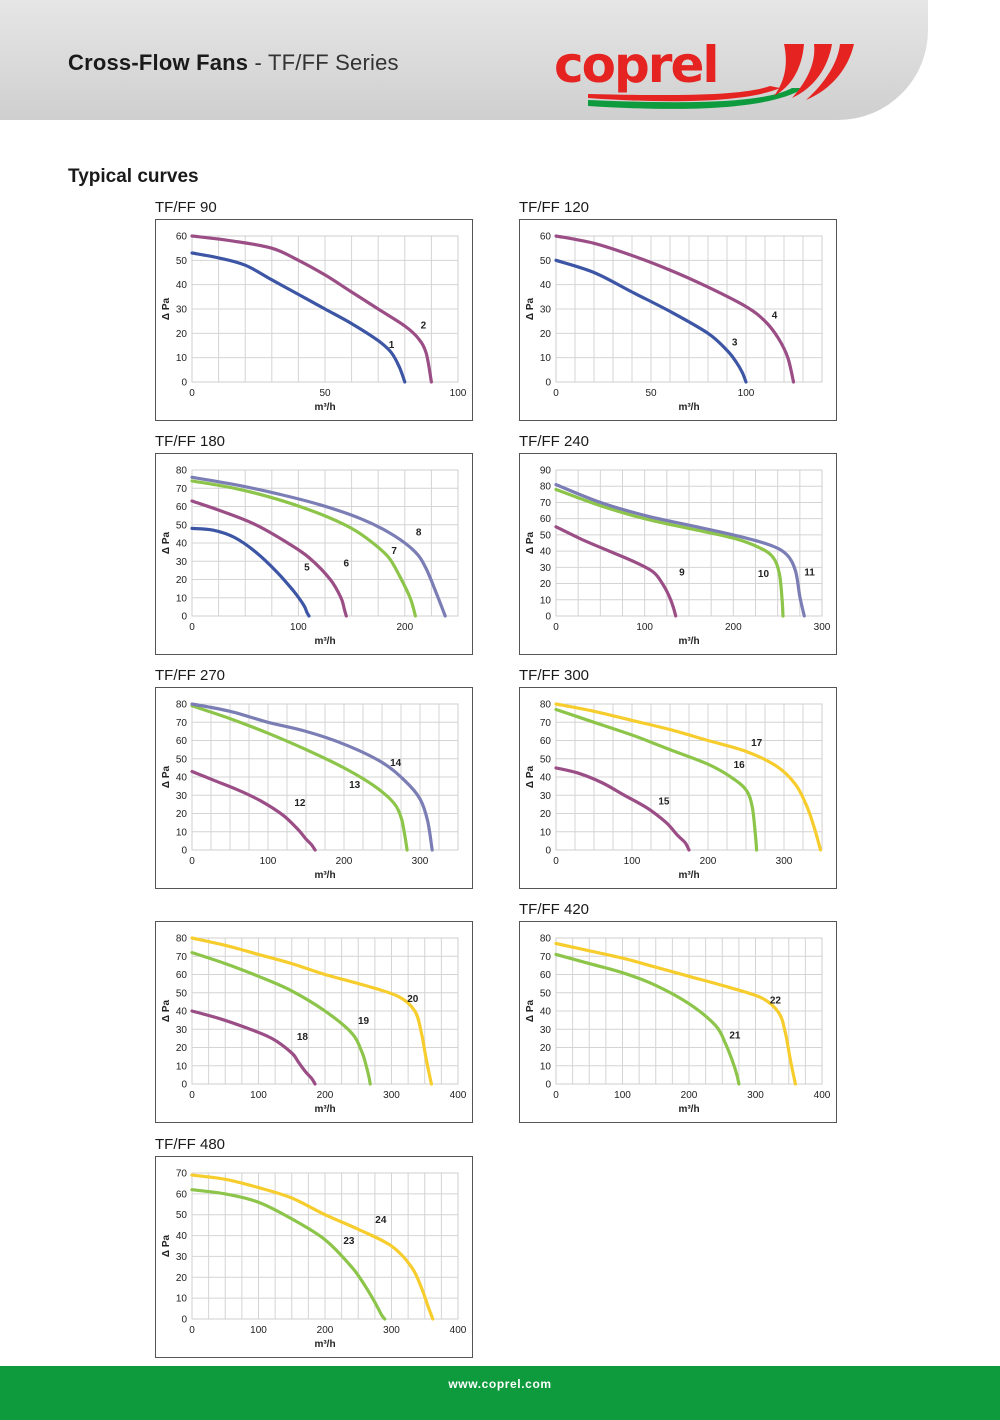  What do you see at coordinates (184, 1320) in the screenshot?
I see `chart-9-ytick-label: 0` at bounding box center [184, 1320].